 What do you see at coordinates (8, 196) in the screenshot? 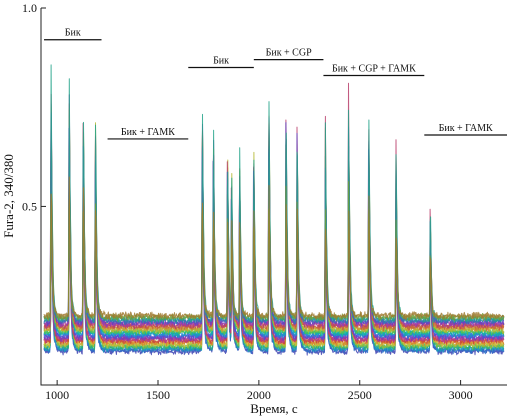
I see `y-axis-title: Fura-2, 340/380` at bounding box center [8, 196].